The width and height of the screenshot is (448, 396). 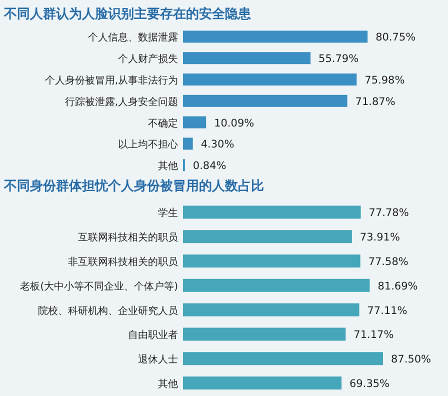 What do you see at coordinates (380, 238) in the screenshot?
I see `data-label: 73.91%` at bounding box center [380, 238].